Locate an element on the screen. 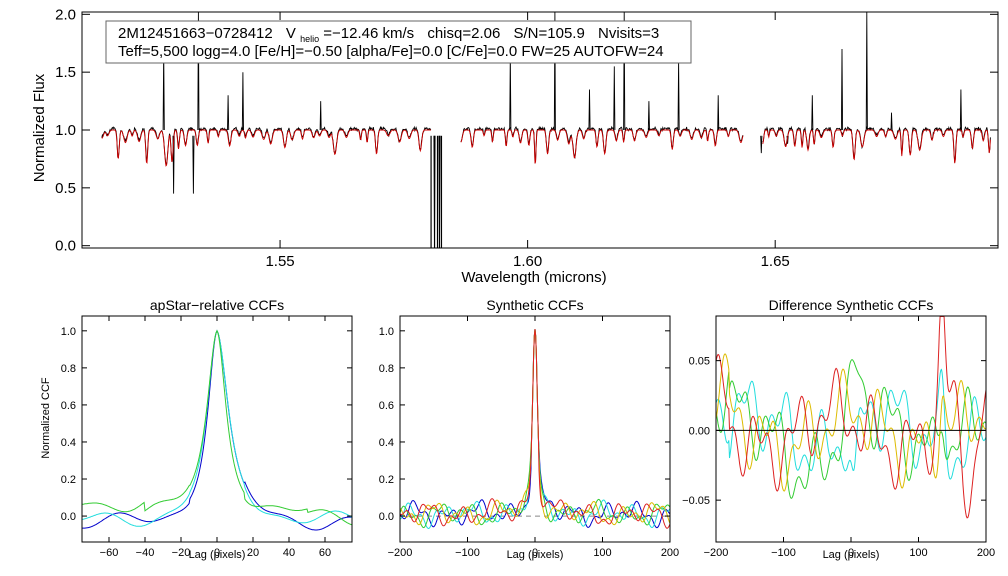  synth-xtick-label: 200 is located at coordinates (670, 553).